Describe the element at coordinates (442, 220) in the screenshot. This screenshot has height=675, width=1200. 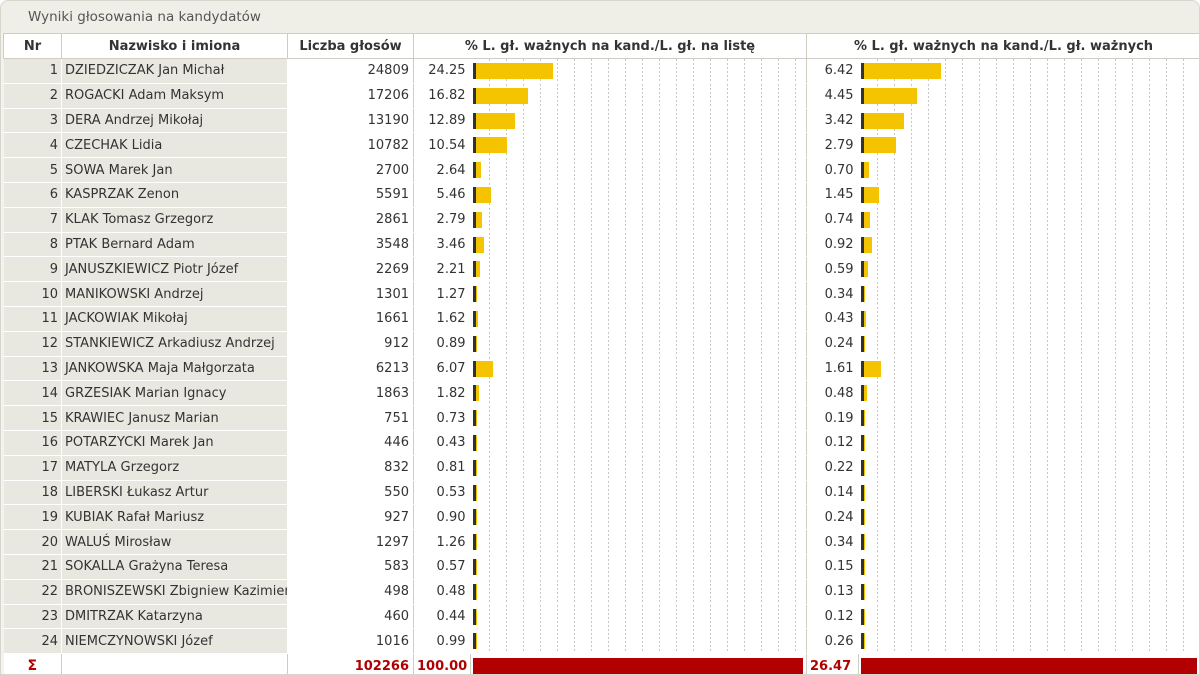
I see `candidate-pct-list: 2.79` at that location.